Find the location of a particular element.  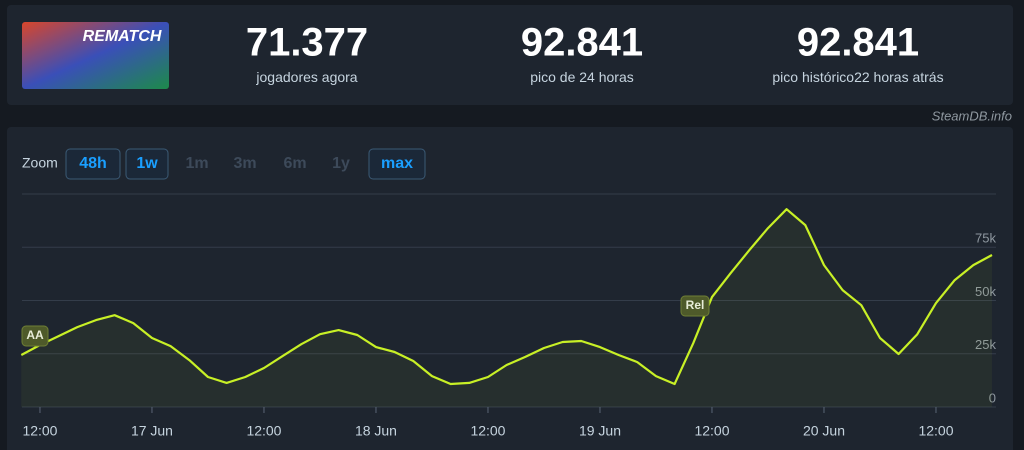

stat-label: jogadores agora is located at coordinates (306, 77).